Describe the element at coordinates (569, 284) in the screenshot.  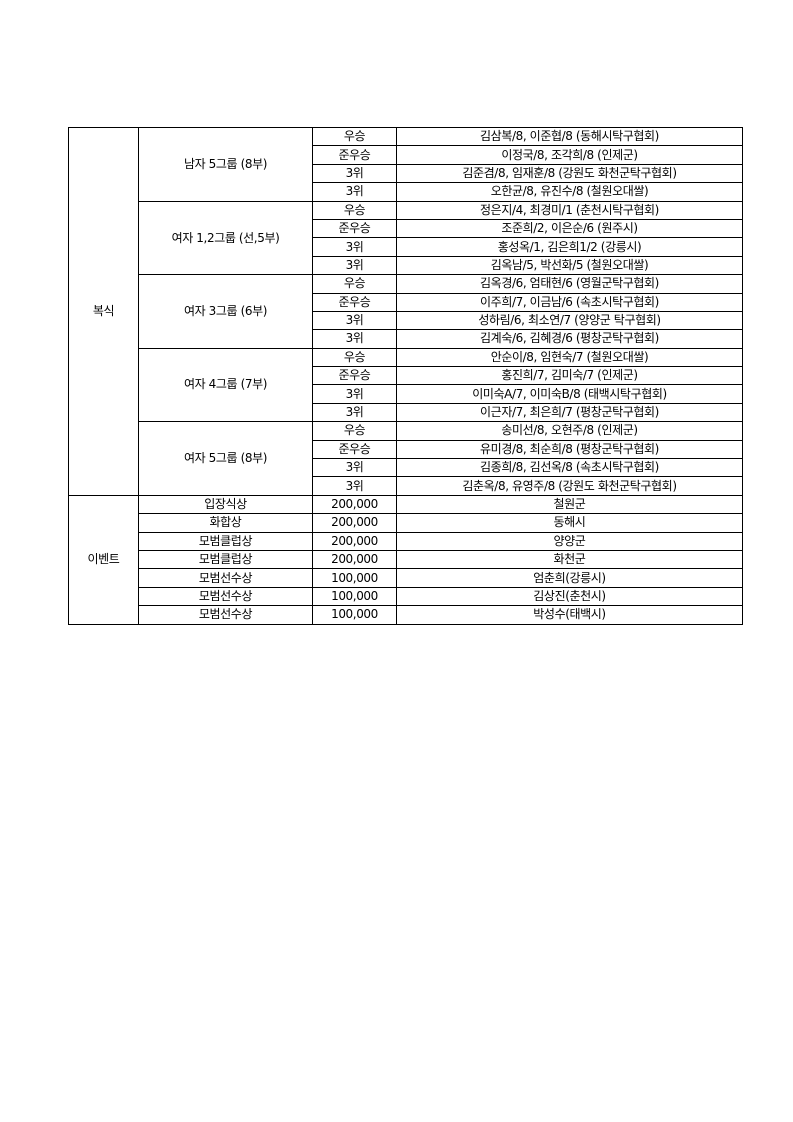
I see `result-cell: 김옥경/6, 엄태현/6 (영월군탁구협회)` at that location.